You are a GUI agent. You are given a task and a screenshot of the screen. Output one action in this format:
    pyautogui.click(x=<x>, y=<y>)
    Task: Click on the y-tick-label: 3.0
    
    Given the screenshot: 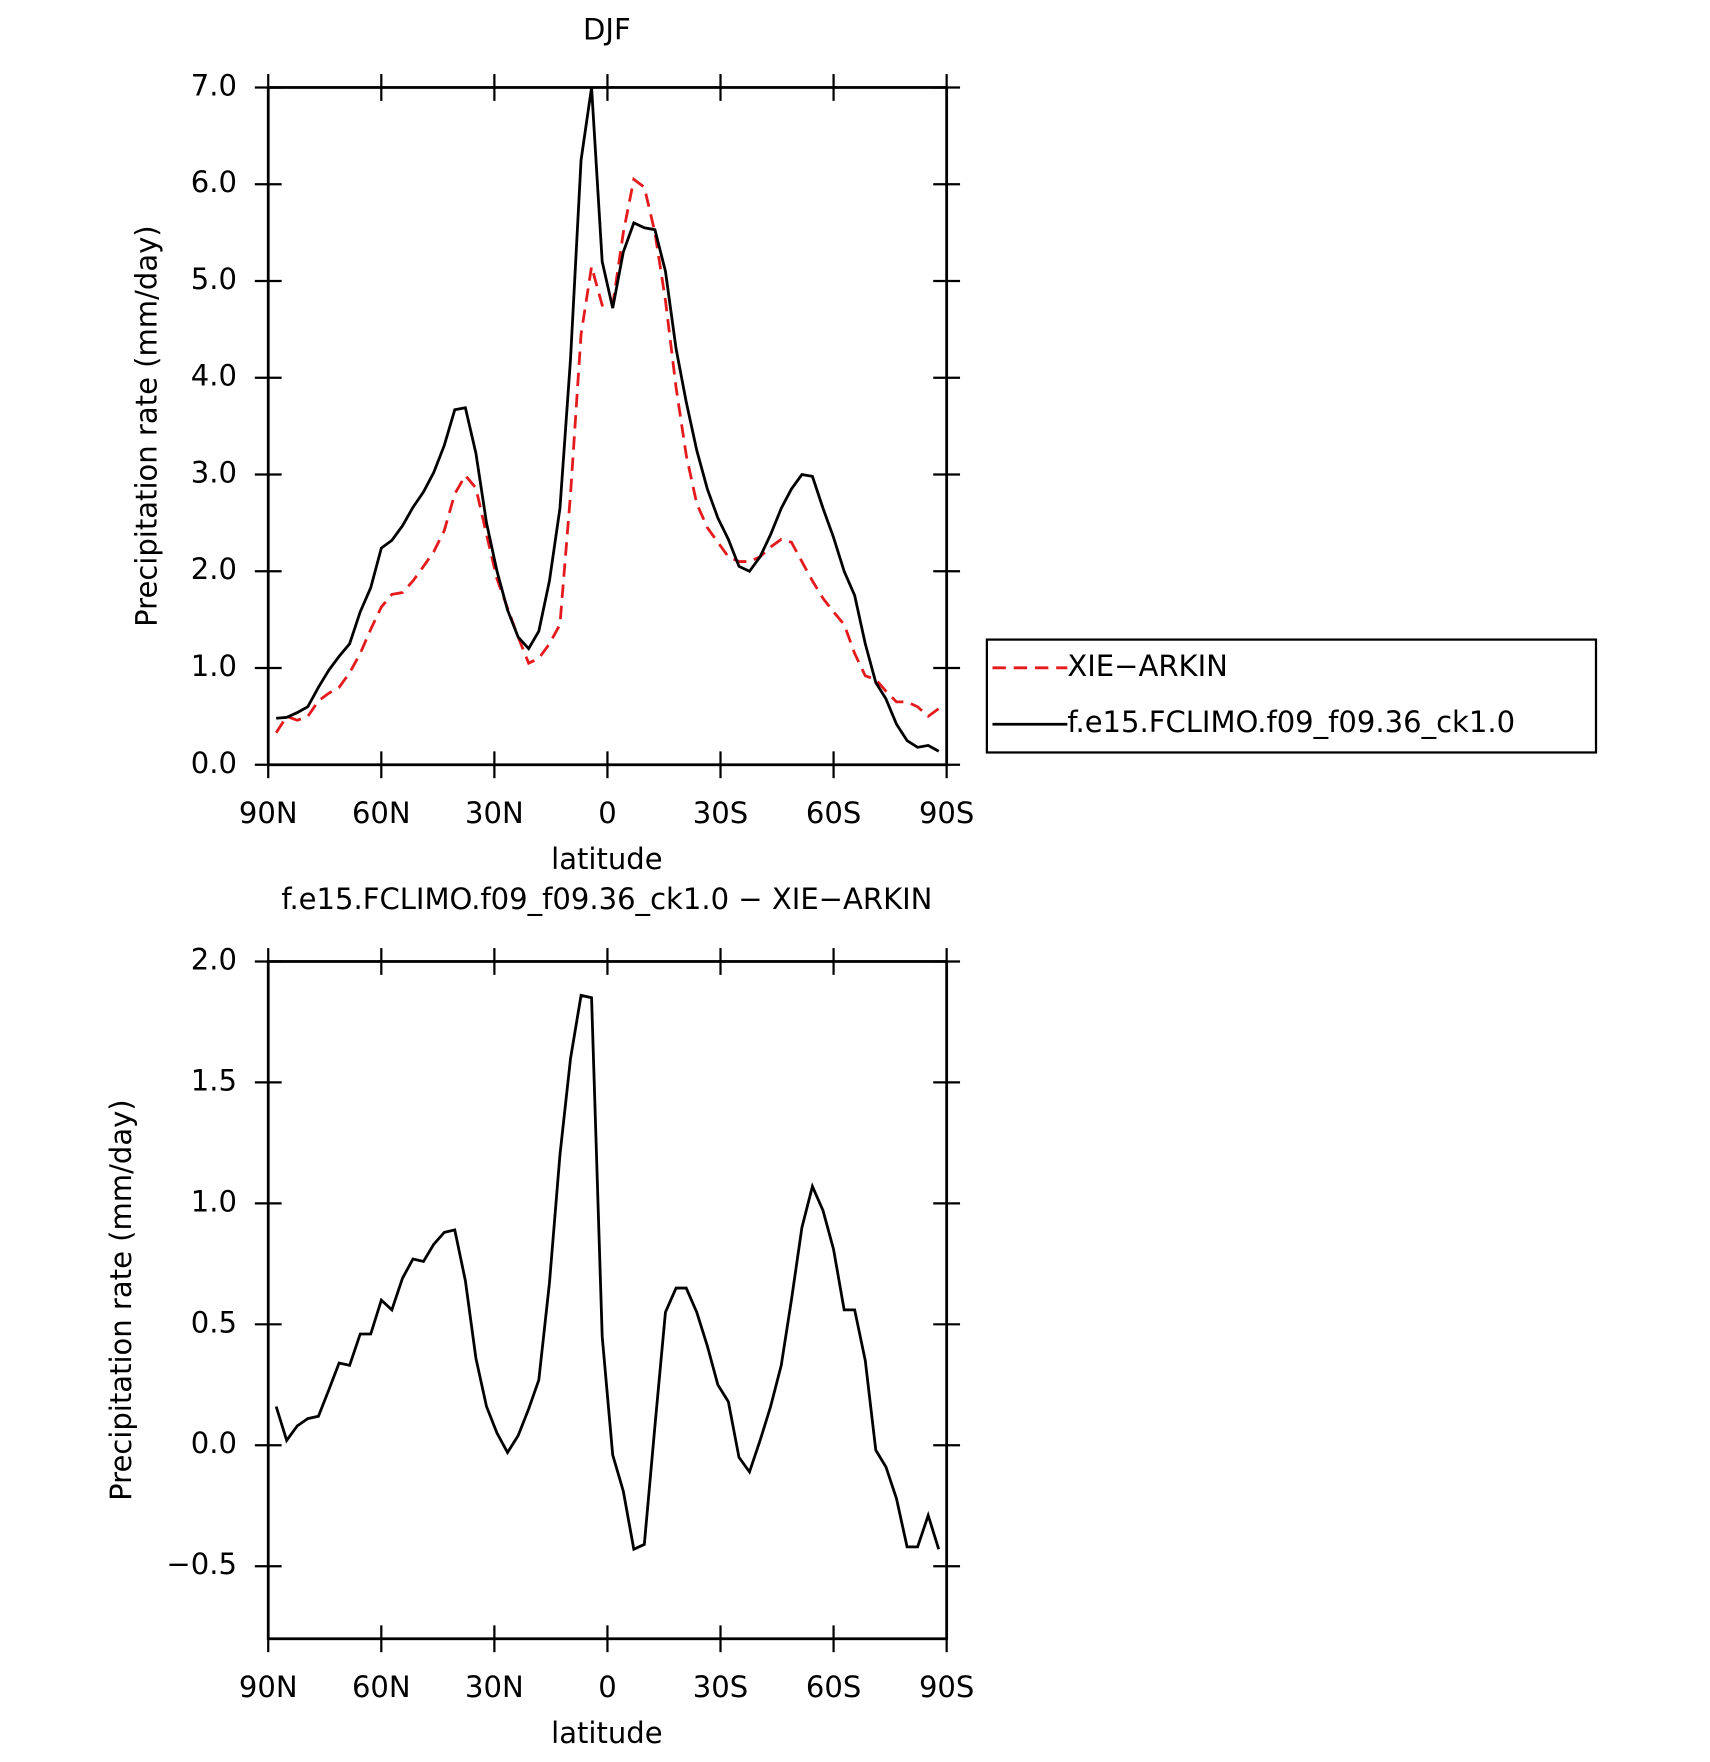 What is the action you would take?
    pyautogui.click(x=214, y=472)
    